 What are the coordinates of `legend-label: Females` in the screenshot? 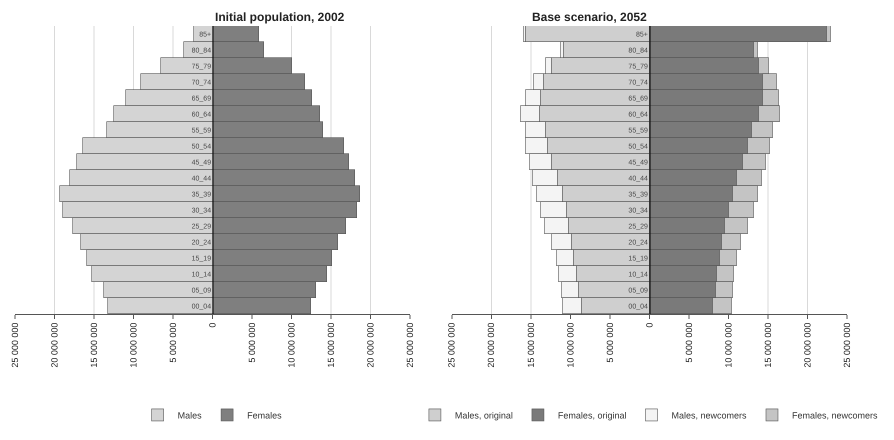 It's located at (264, 415).